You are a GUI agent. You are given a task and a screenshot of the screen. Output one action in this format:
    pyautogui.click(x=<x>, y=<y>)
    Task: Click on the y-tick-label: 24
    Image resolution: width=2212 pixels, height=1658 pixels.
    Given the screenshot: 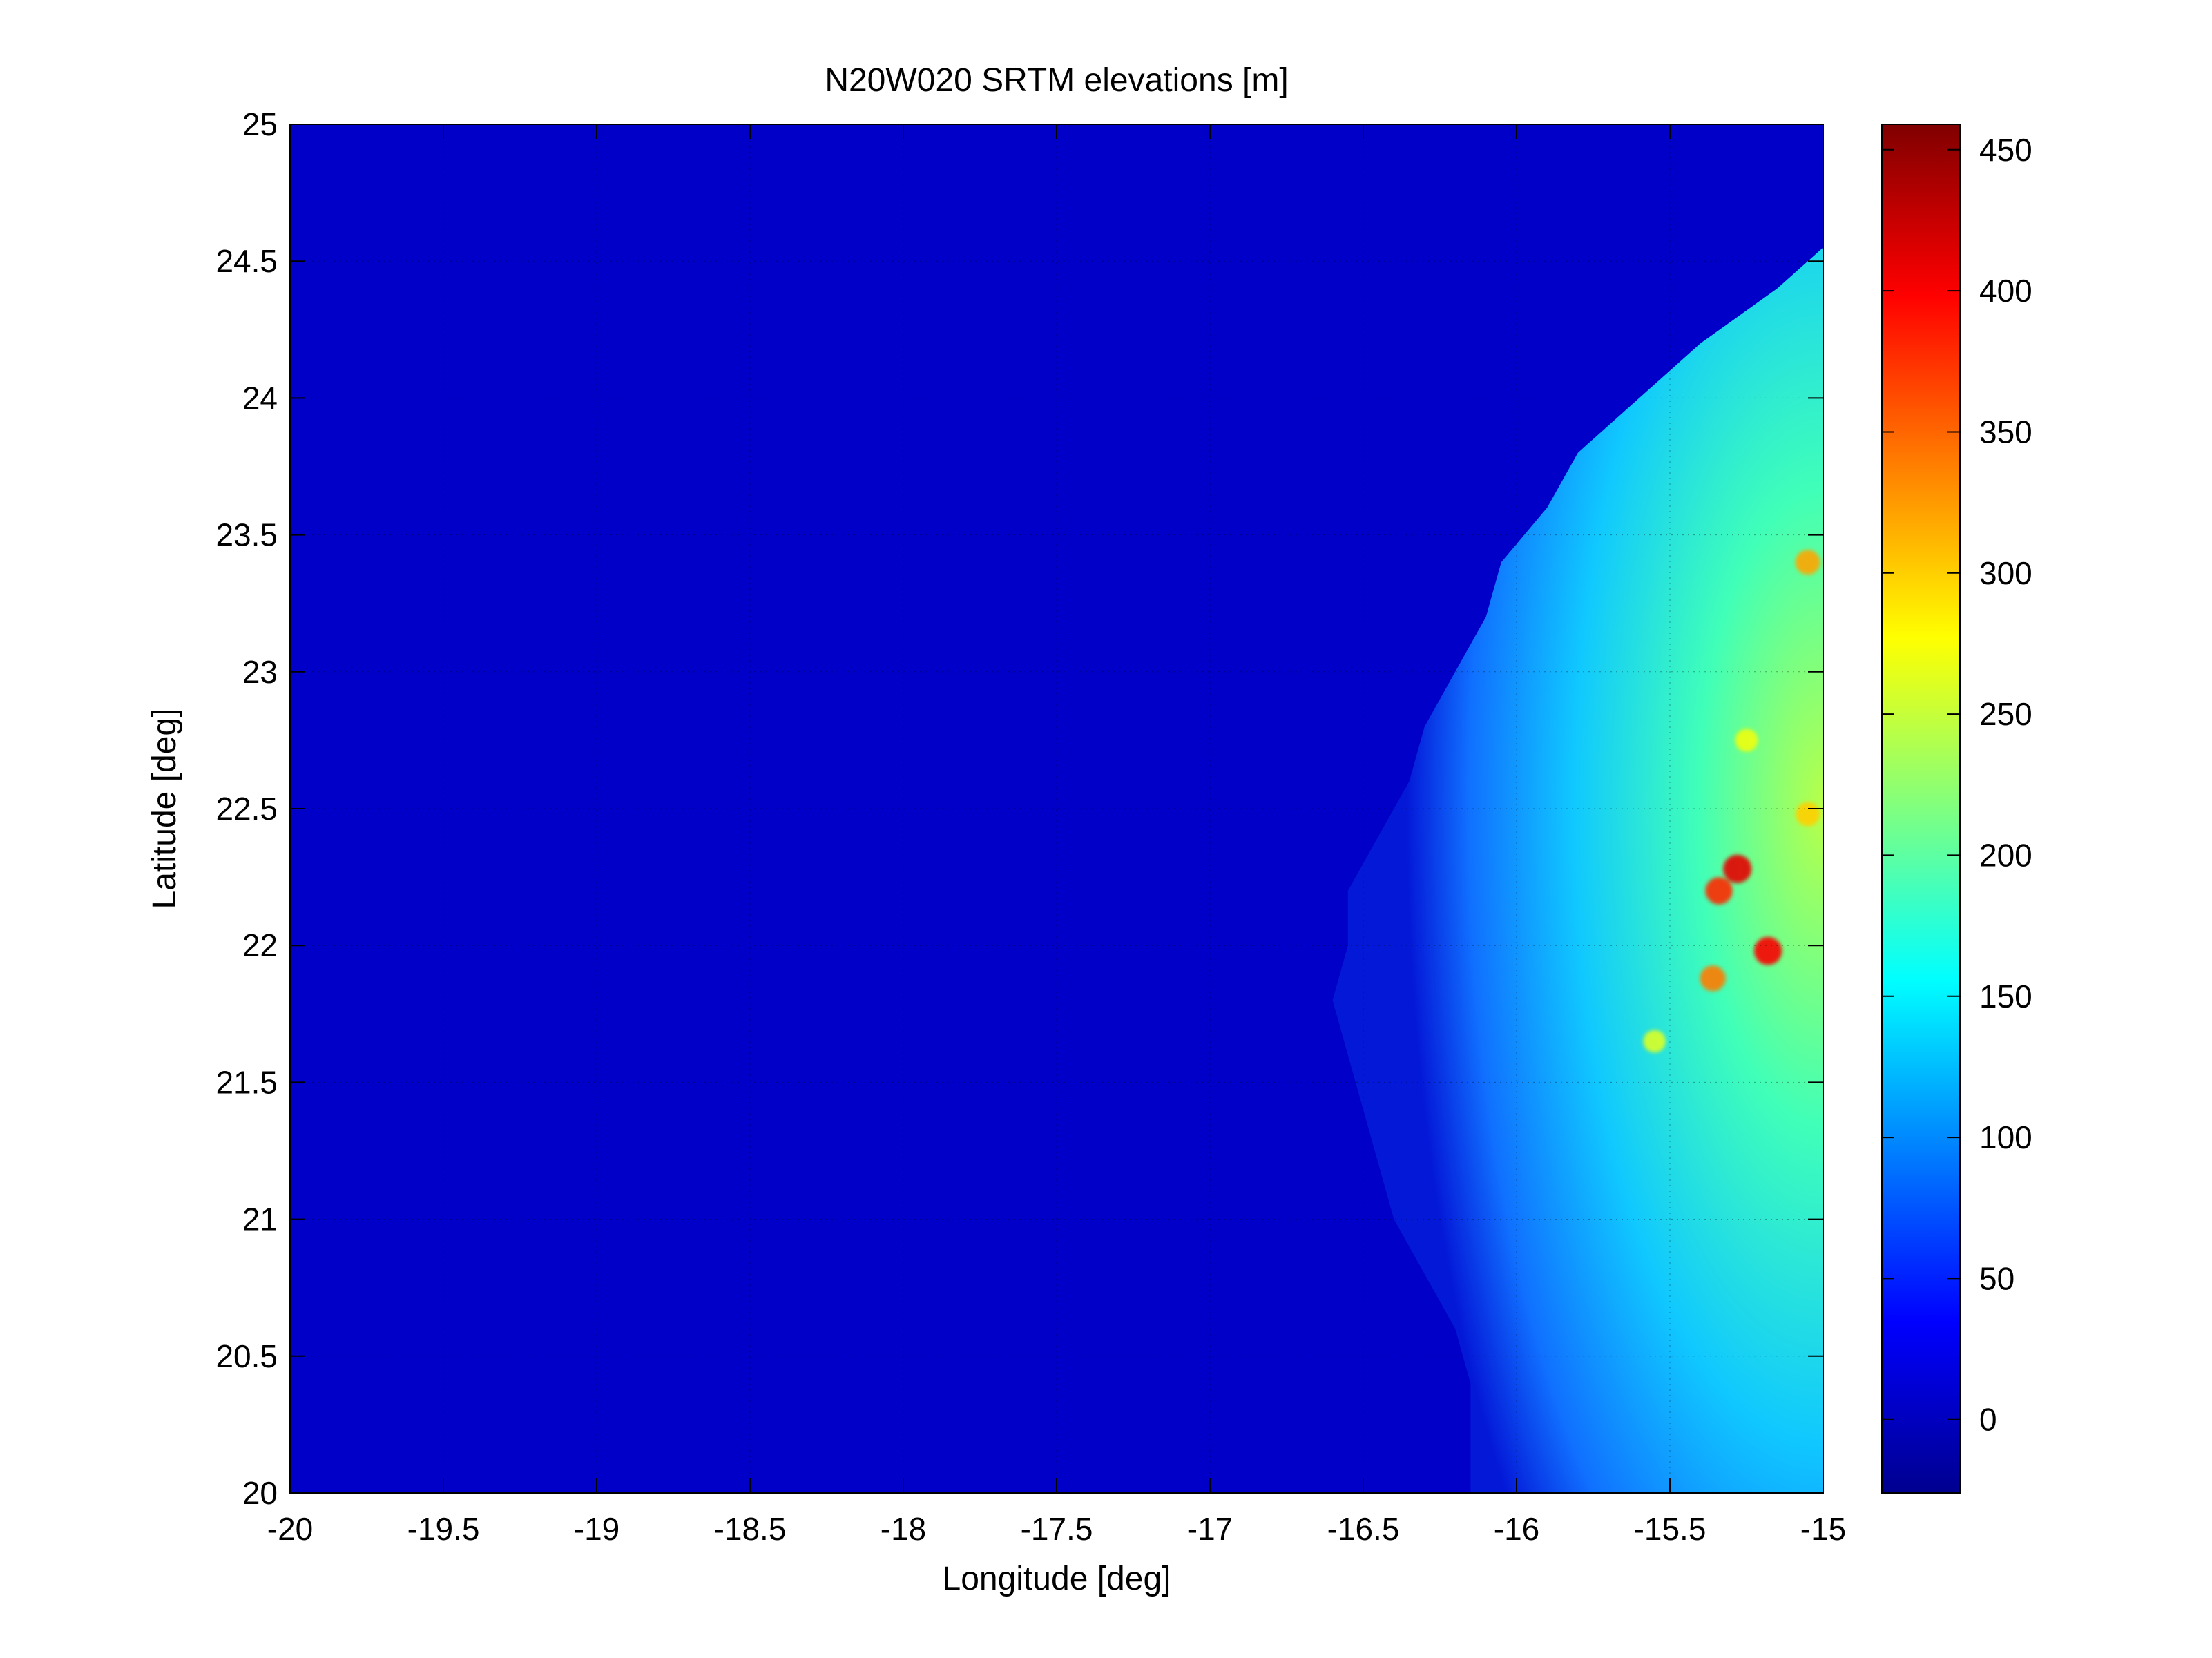 What is the action you would take?
    pyautogui.click(x=260, y=398)
    